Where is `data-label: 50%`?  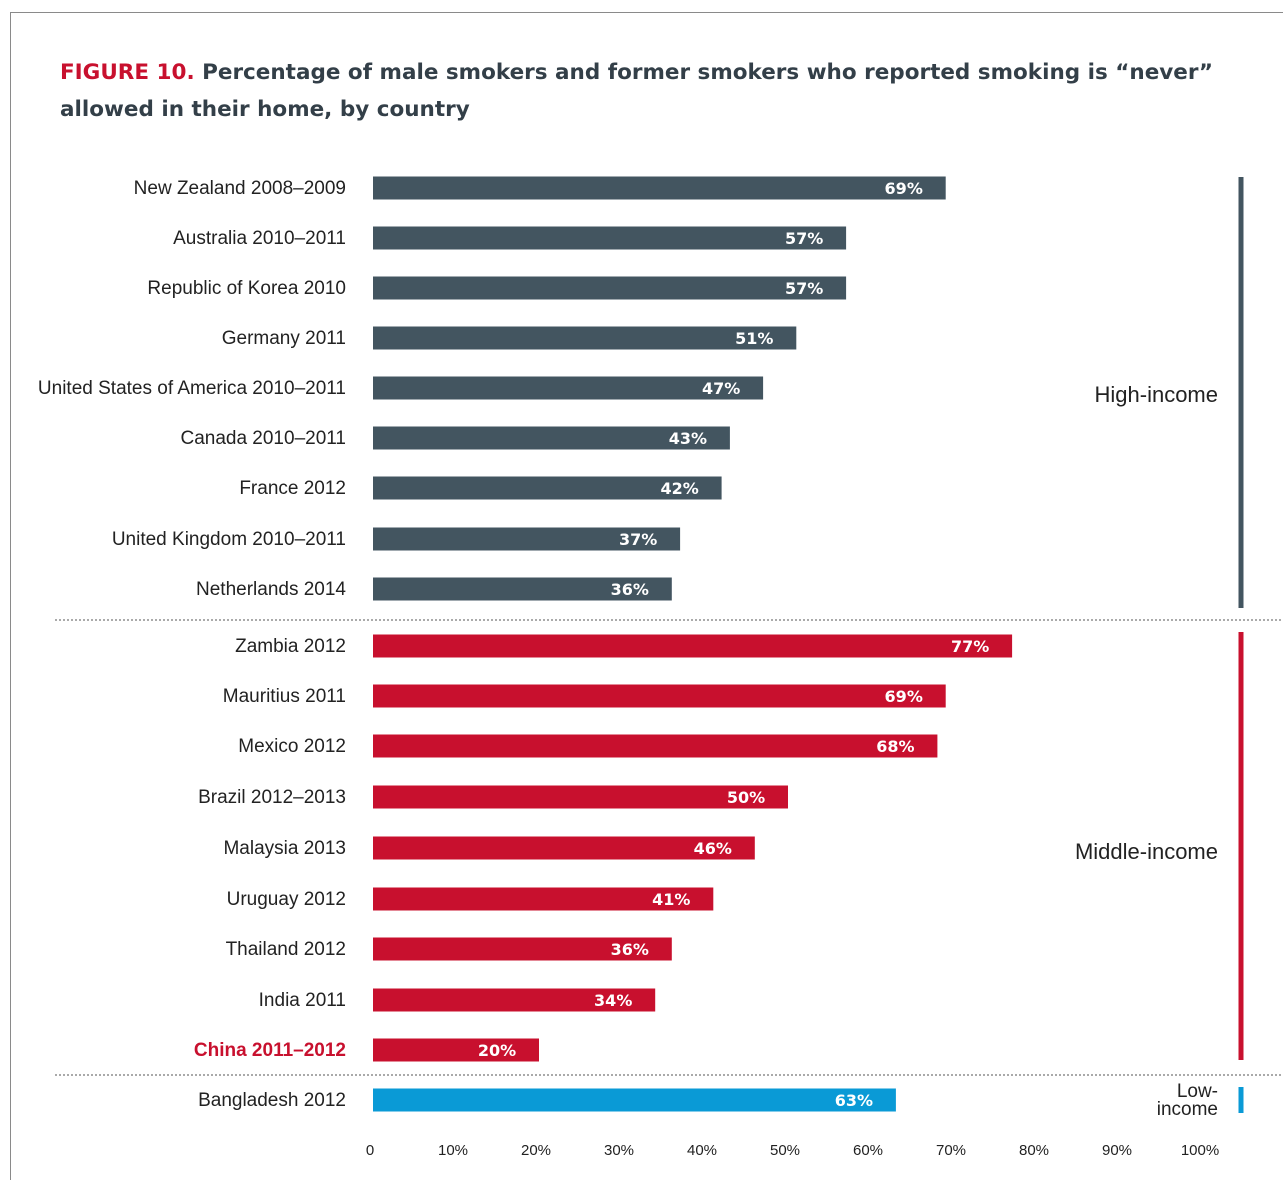
data-label: 50% is located at coordinates (746, 797).